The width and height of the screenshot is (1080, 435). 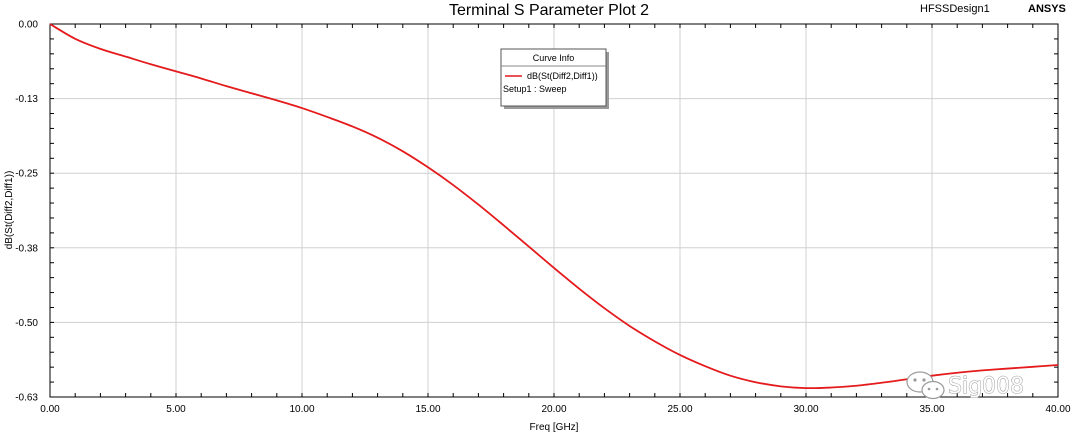 What do you see at coordinates (1057, 409) in the screenshot?
I see `x-tick-label: 40.00` at bounding box center [1057, 409].